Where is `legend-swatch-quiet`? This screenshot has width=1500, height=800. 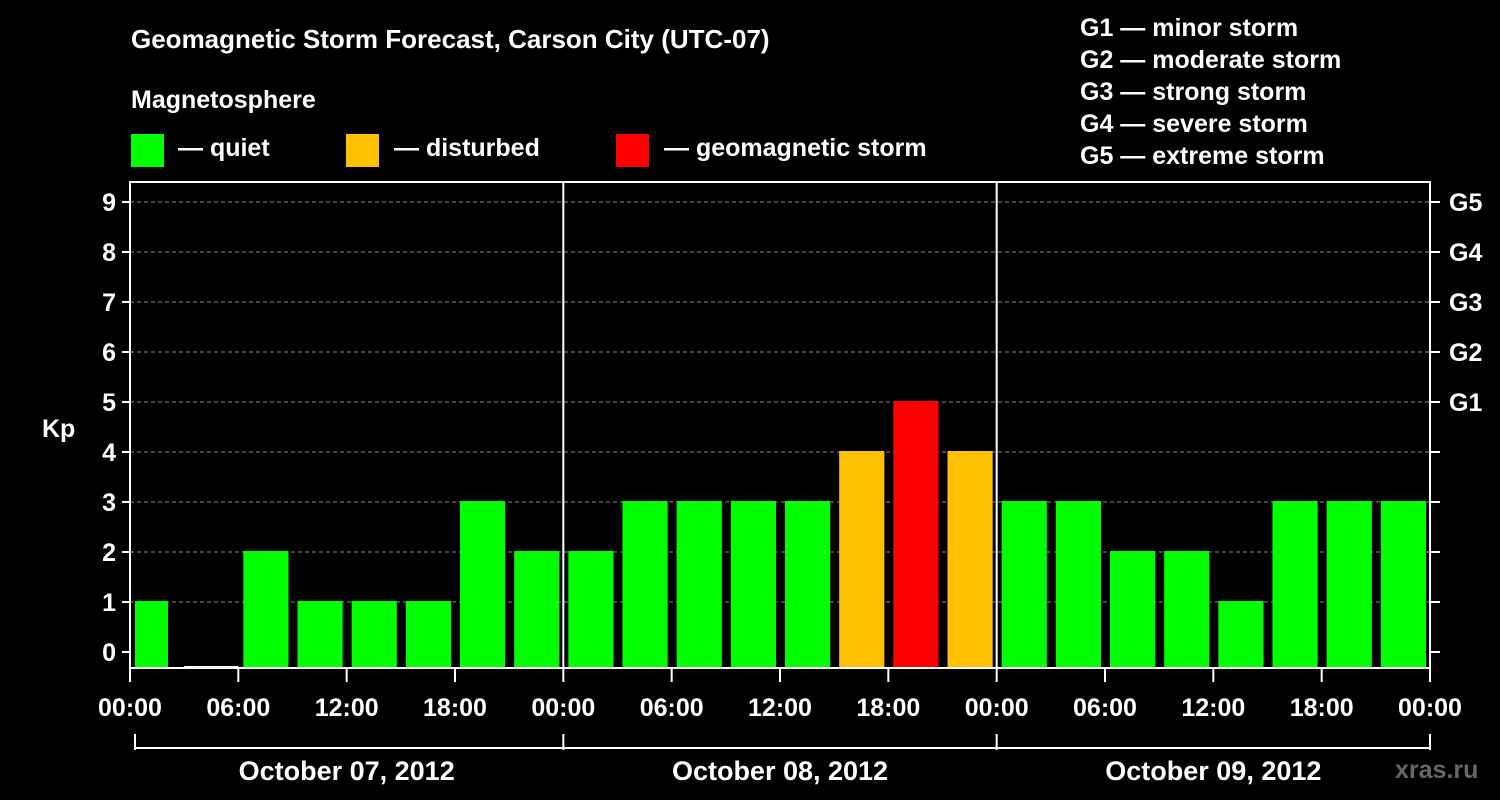
legend-swatch-quiet is located at coordinates (147, 150).